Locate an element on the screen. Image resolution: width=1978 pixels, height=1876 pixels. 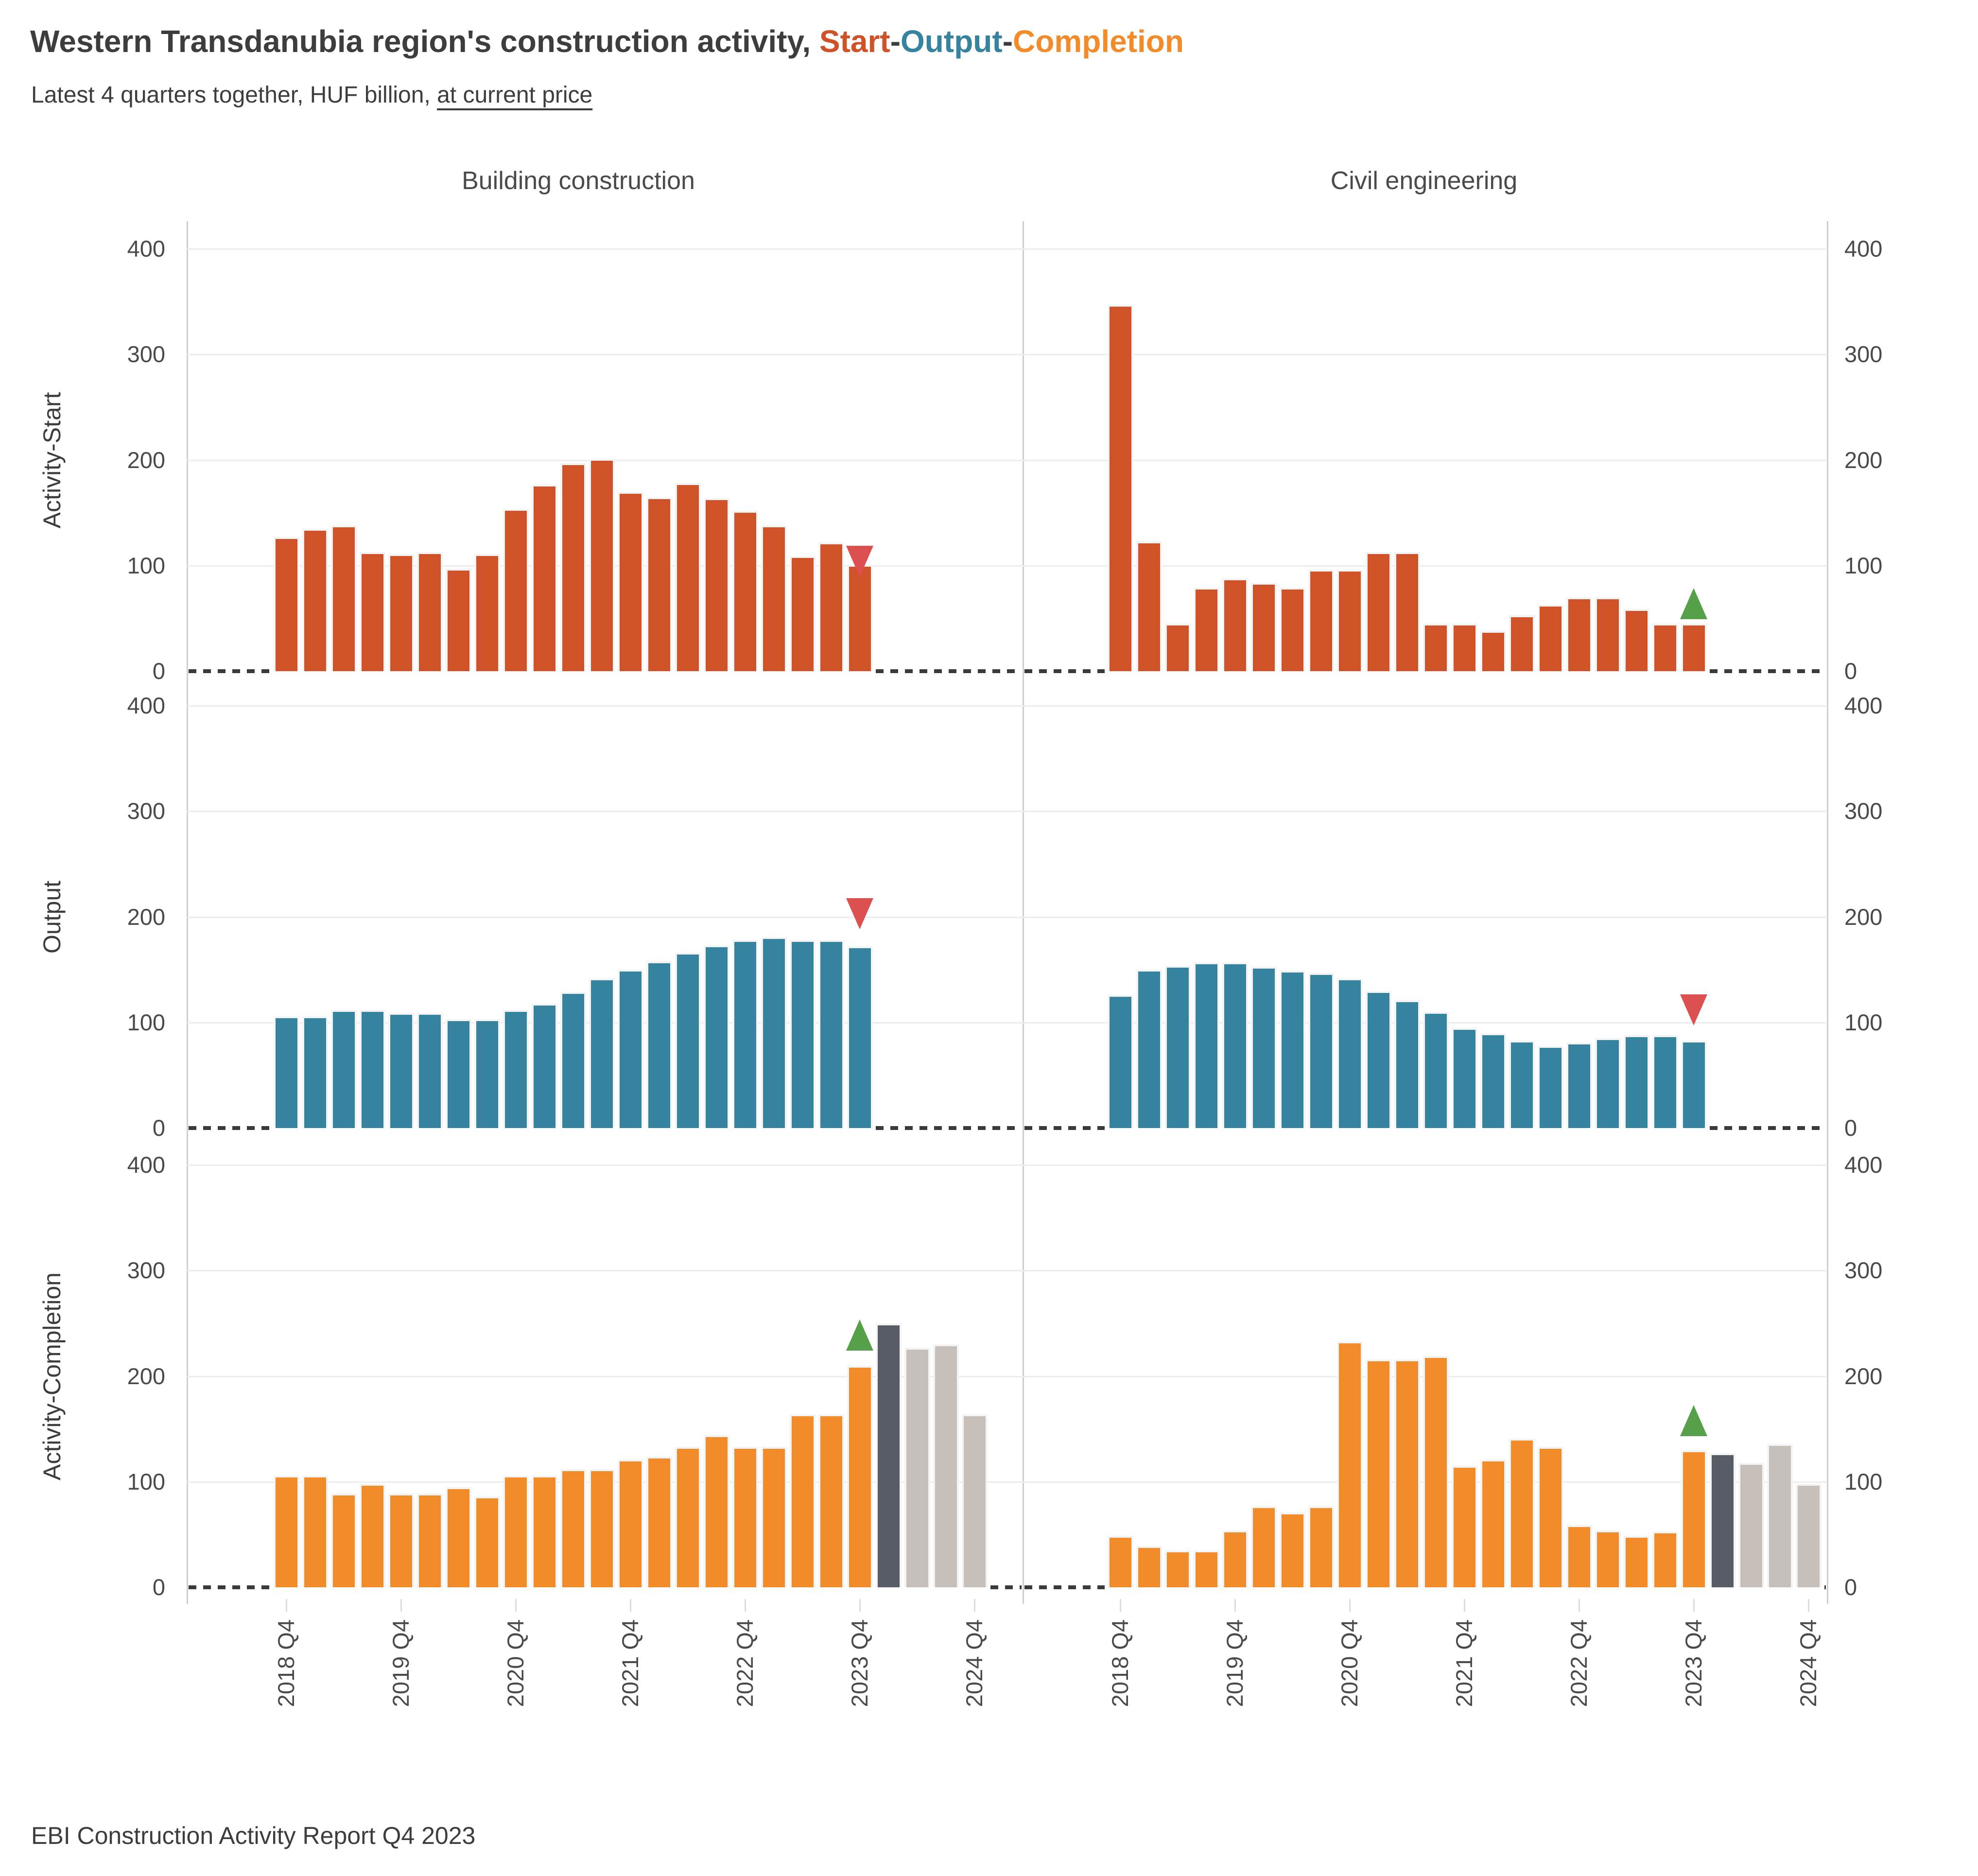
row-label-output: Output is located at coordinates (52, 917).